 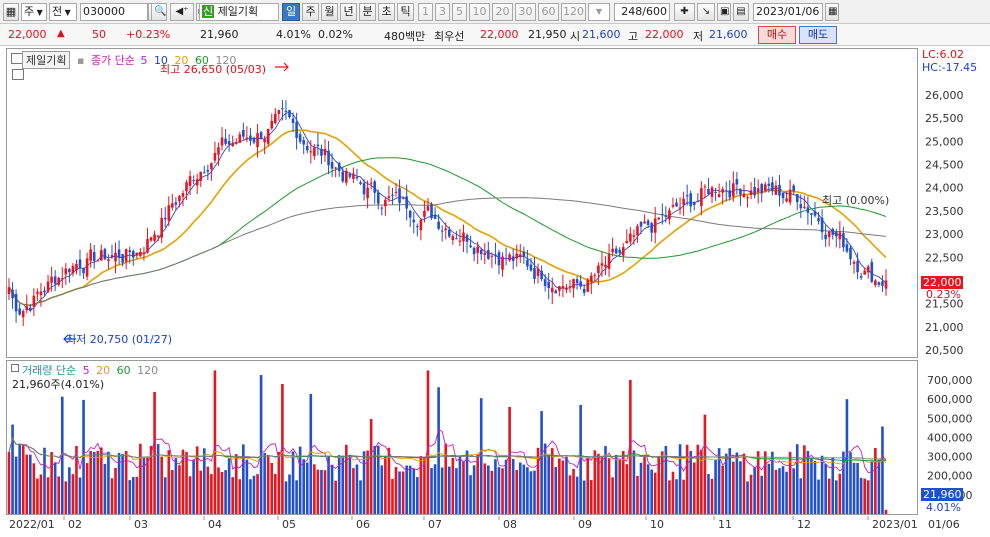 I want to click on grid-menu-icon: ▦, so click(x=11, y=12).